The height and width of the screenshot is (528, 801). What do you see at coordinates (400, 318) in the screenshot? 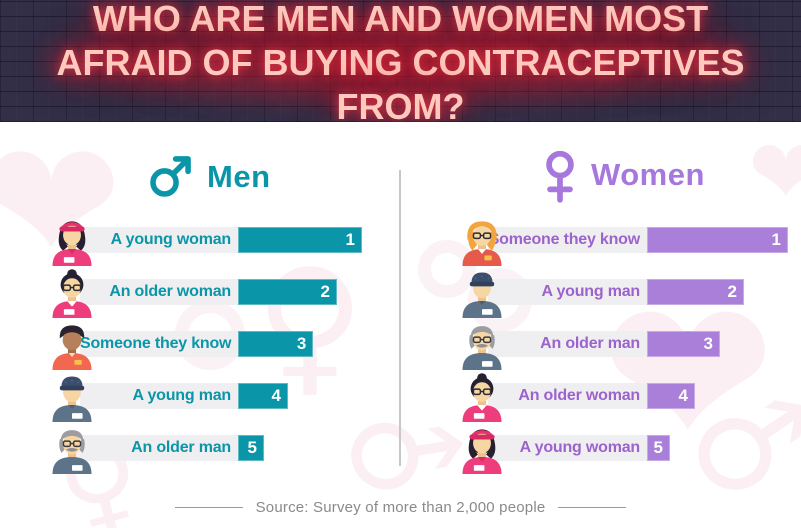
I see `column-divider` at bounding box center [400, 318].